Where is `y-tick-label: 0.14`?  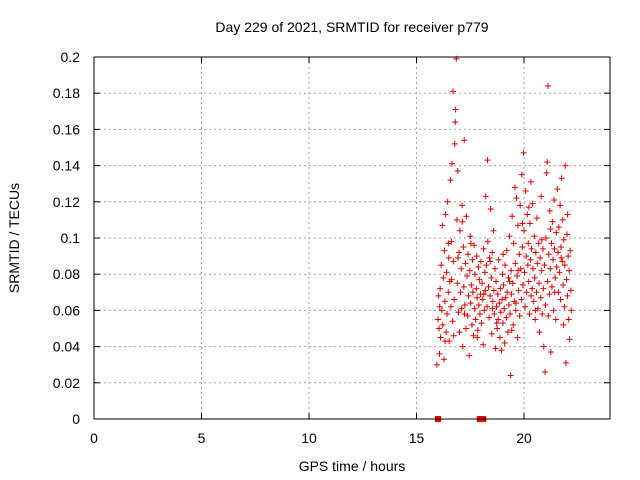 y-tick-label: 0.14 is located at coordinates (66, 166).